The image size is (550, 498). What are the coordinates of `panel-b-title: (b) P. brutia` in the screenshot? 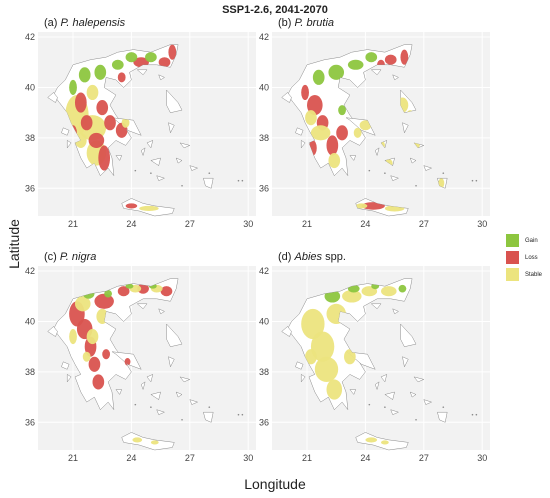 It's located at (306, 23).